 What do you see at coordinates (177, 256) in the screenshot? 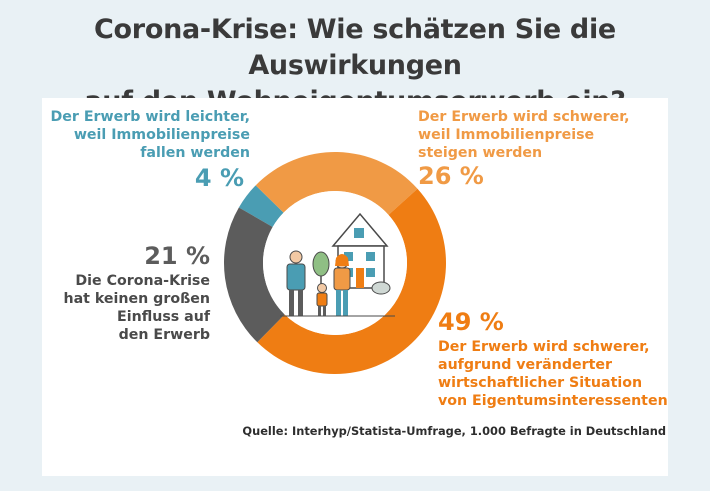
I see `slice-pct-kein-einfluss: 21 %` at bounding box center [177, 256].